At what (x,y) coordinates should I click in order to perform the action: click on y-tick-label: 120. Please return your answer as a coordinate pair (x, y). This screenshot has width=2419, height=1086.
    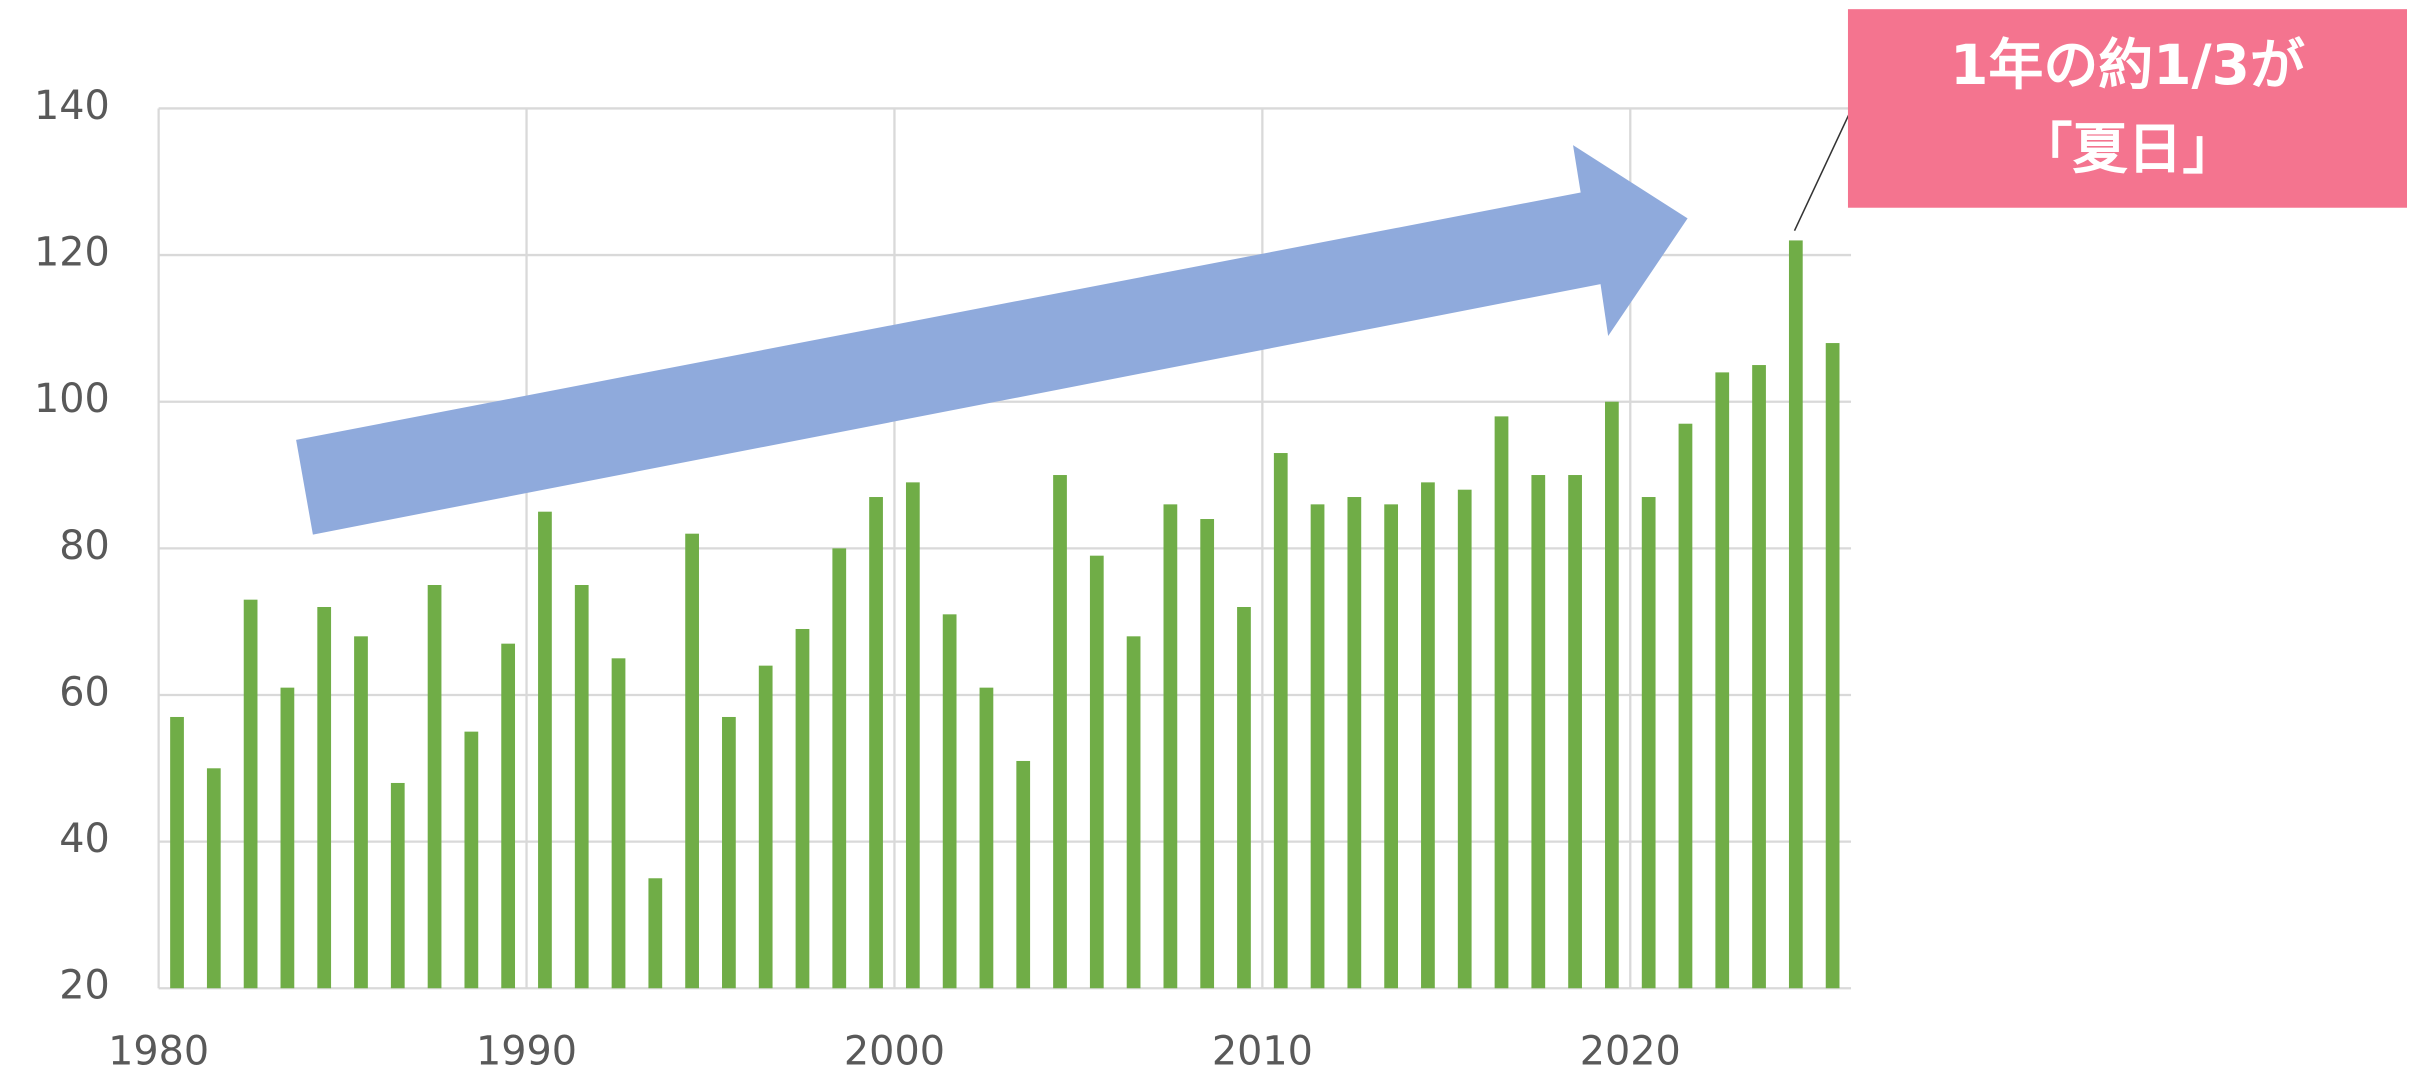
    Looking at the image, I should click on (72, 253).